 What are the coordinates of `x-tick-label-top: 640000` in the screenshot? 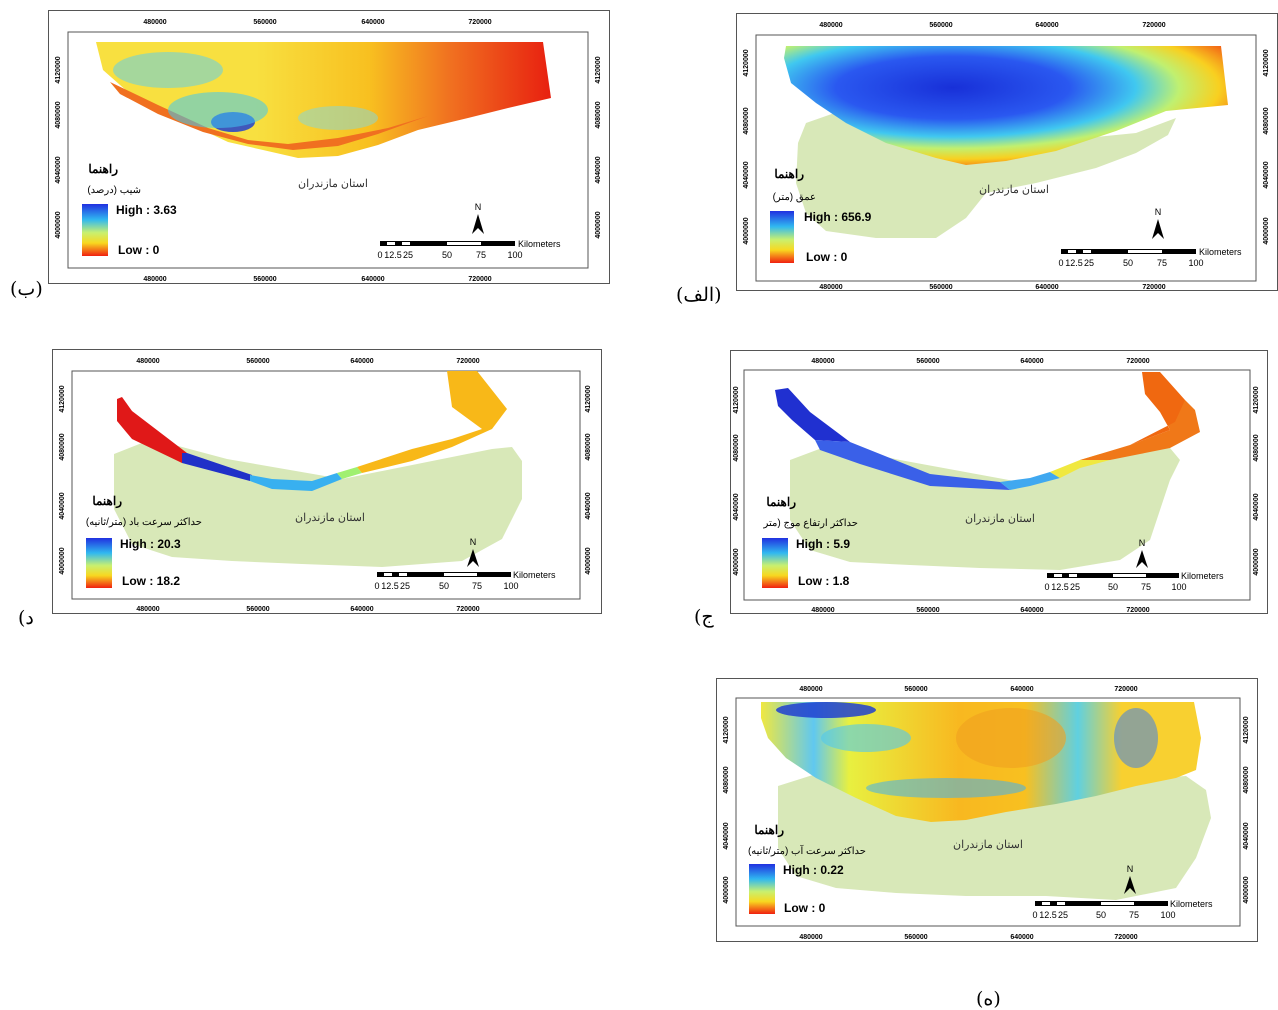 It's located at (372, 22).